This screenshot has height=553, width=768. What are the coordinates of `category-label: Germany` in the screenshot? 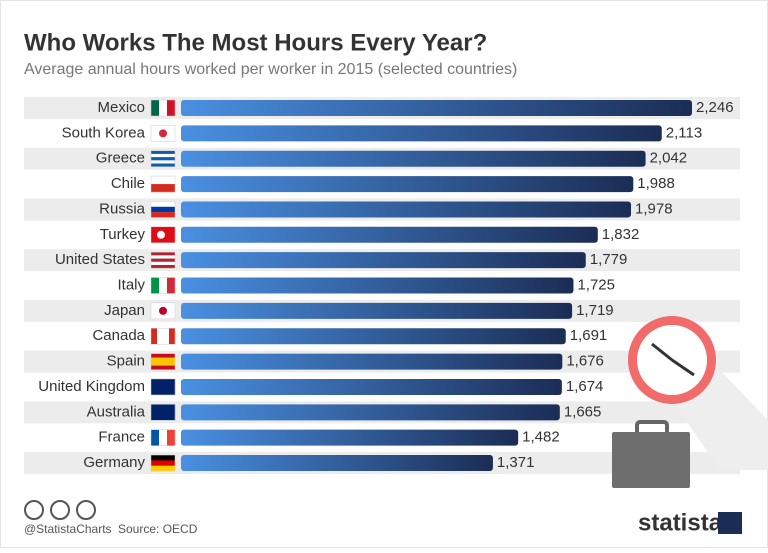 It's located at (114, 462).